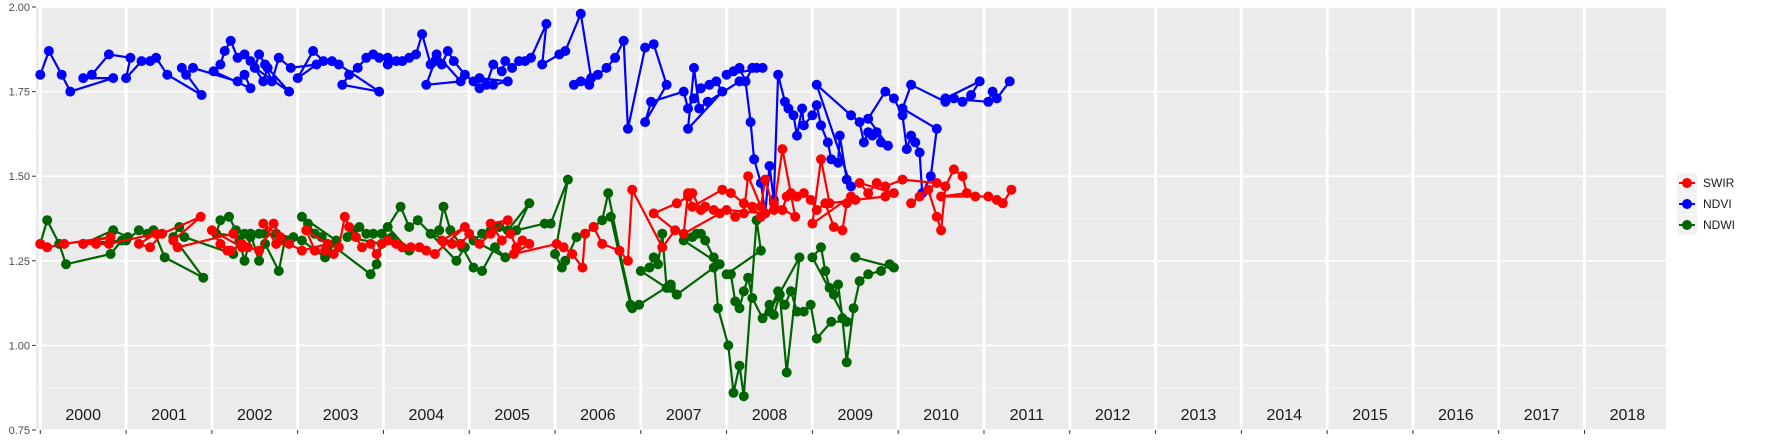  I want to click on y-tick-label: 1.50, so click(19, 177).